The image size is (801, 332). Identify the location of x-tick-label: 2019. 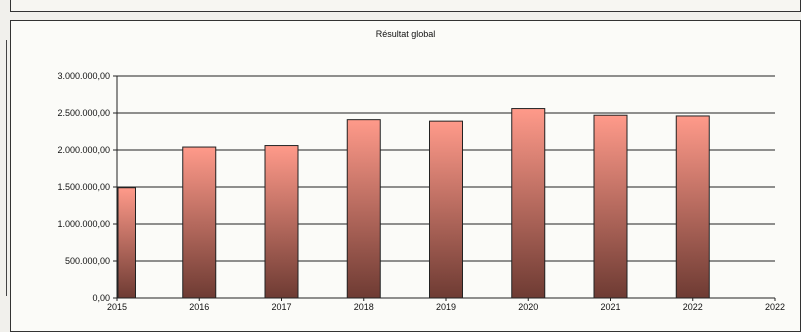
(446, 307).